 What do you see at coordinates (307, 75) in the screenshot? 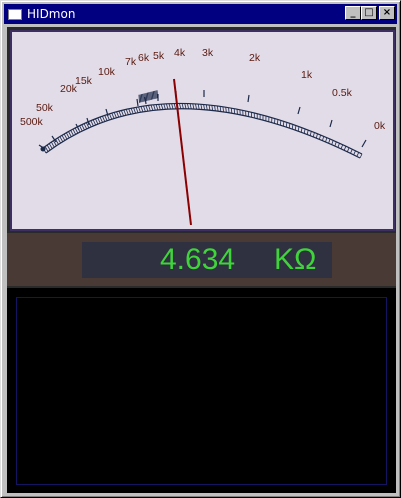
I see `scale-label: 1k` at bounding box center [307, 75].